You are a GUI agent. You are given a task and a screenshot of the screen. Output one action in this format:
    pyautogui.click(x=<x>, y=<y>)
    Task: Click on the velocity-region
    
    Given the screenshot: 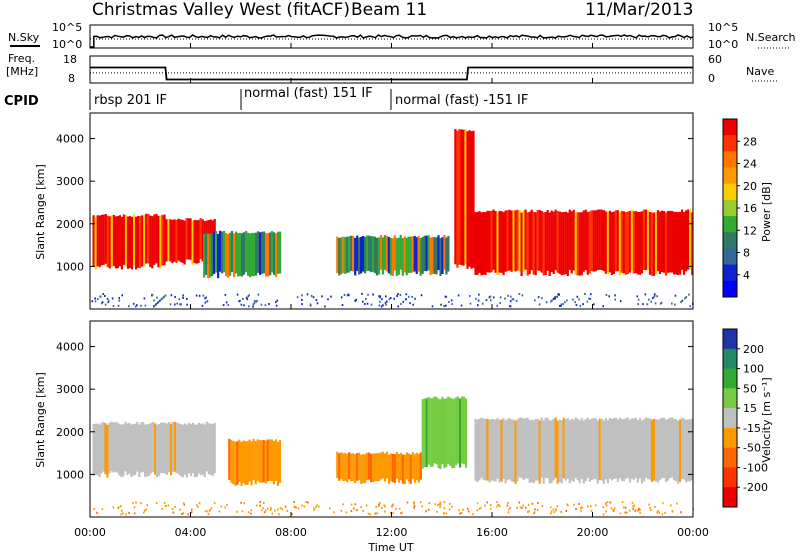 What is the action you would take?
    pyautogui.click(x=379, y=467)
    